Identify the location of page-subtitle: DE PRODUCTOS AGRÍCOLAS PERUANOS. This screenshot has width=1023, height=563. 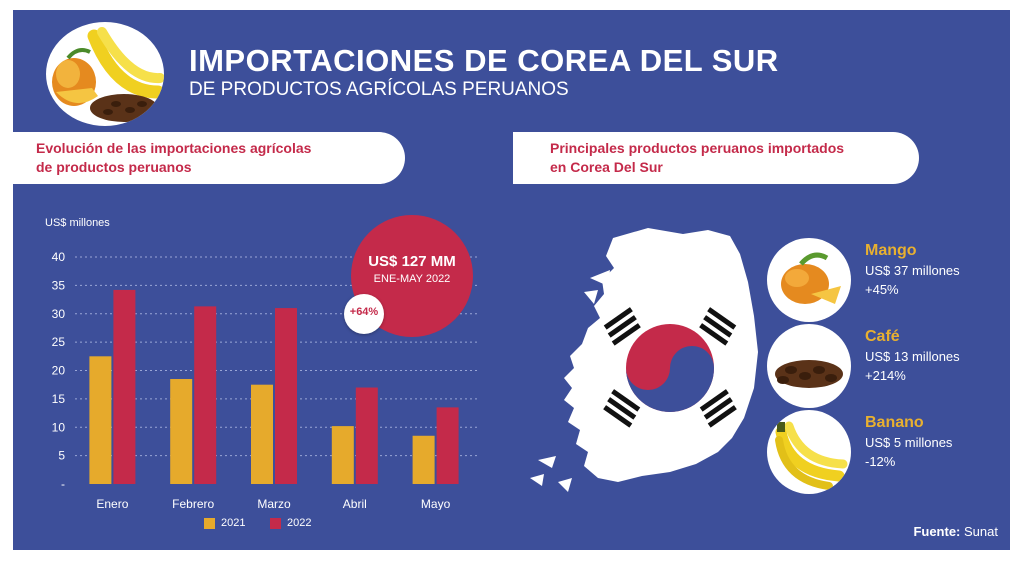
(379, 89).